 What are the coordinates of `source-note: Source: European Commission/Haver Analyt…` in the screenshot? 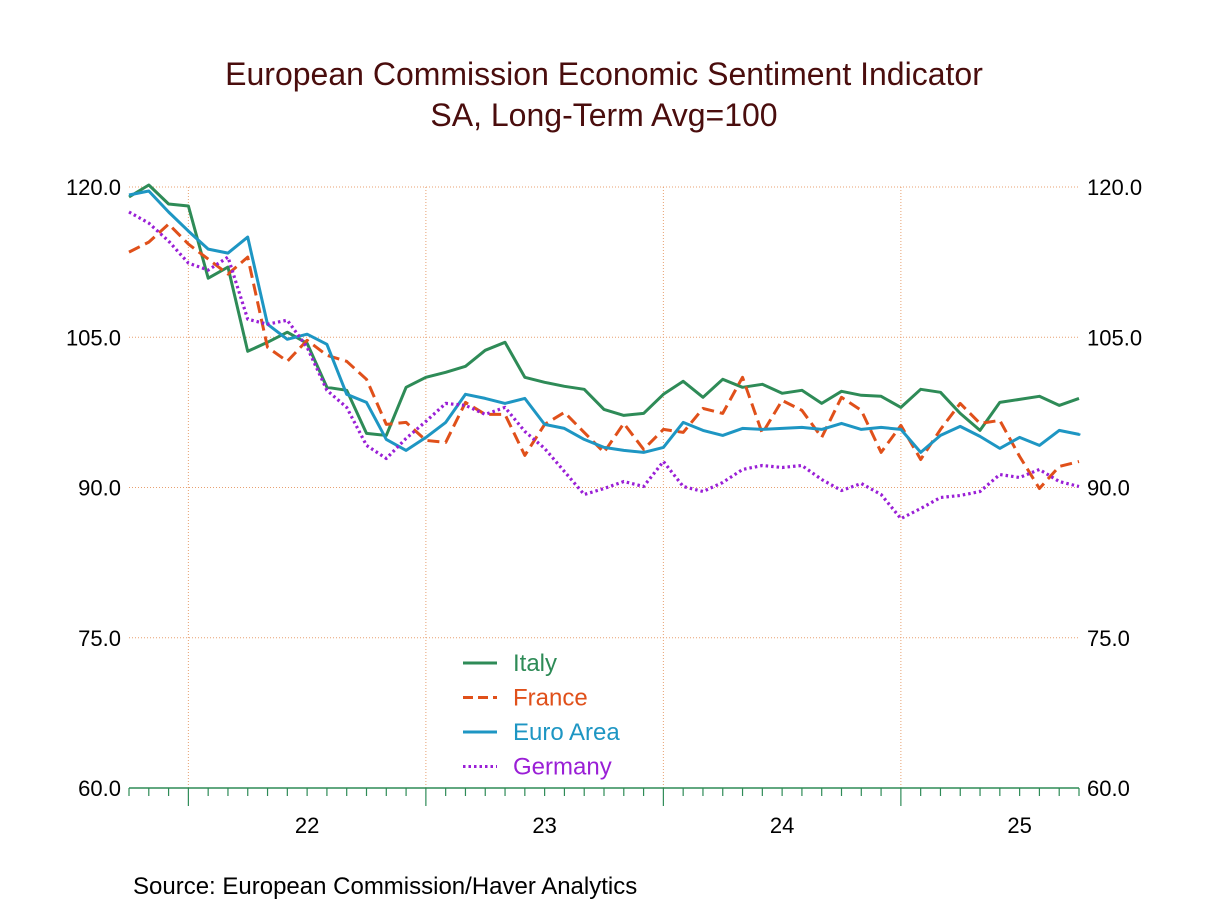 It's located at (385, 886).